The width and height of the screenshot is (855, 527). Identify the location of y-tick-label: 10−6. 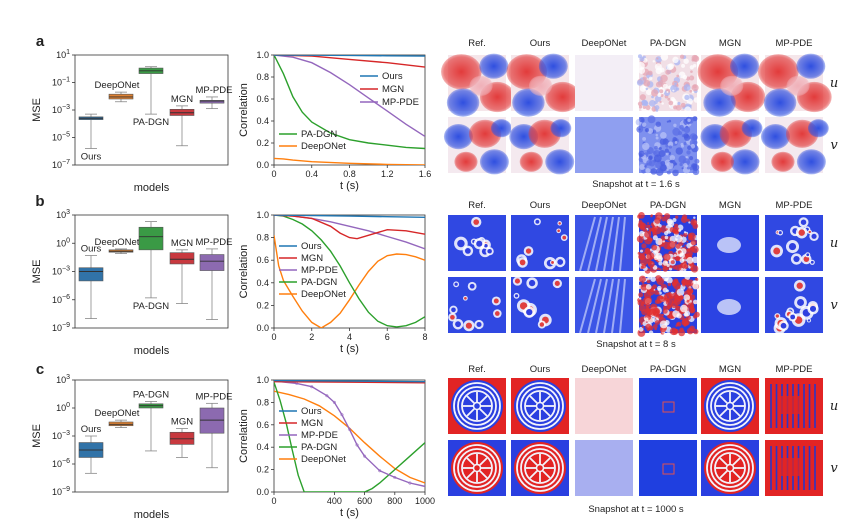
(61, 299).